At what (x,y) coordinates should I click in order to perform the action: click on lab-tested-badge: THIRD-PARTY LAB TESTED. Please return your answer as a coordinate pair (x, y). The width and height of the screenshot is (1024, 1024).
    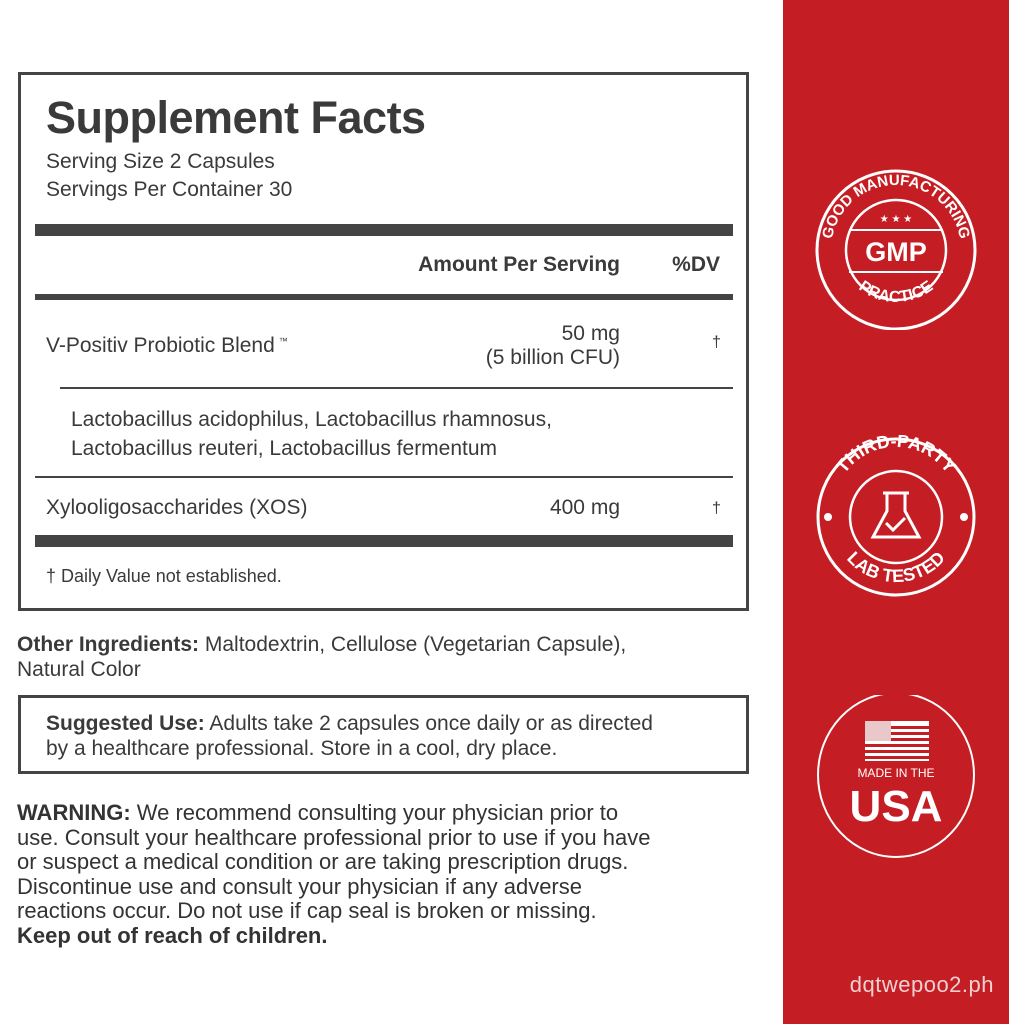
    Looking at the image, I should click on (896, 516).